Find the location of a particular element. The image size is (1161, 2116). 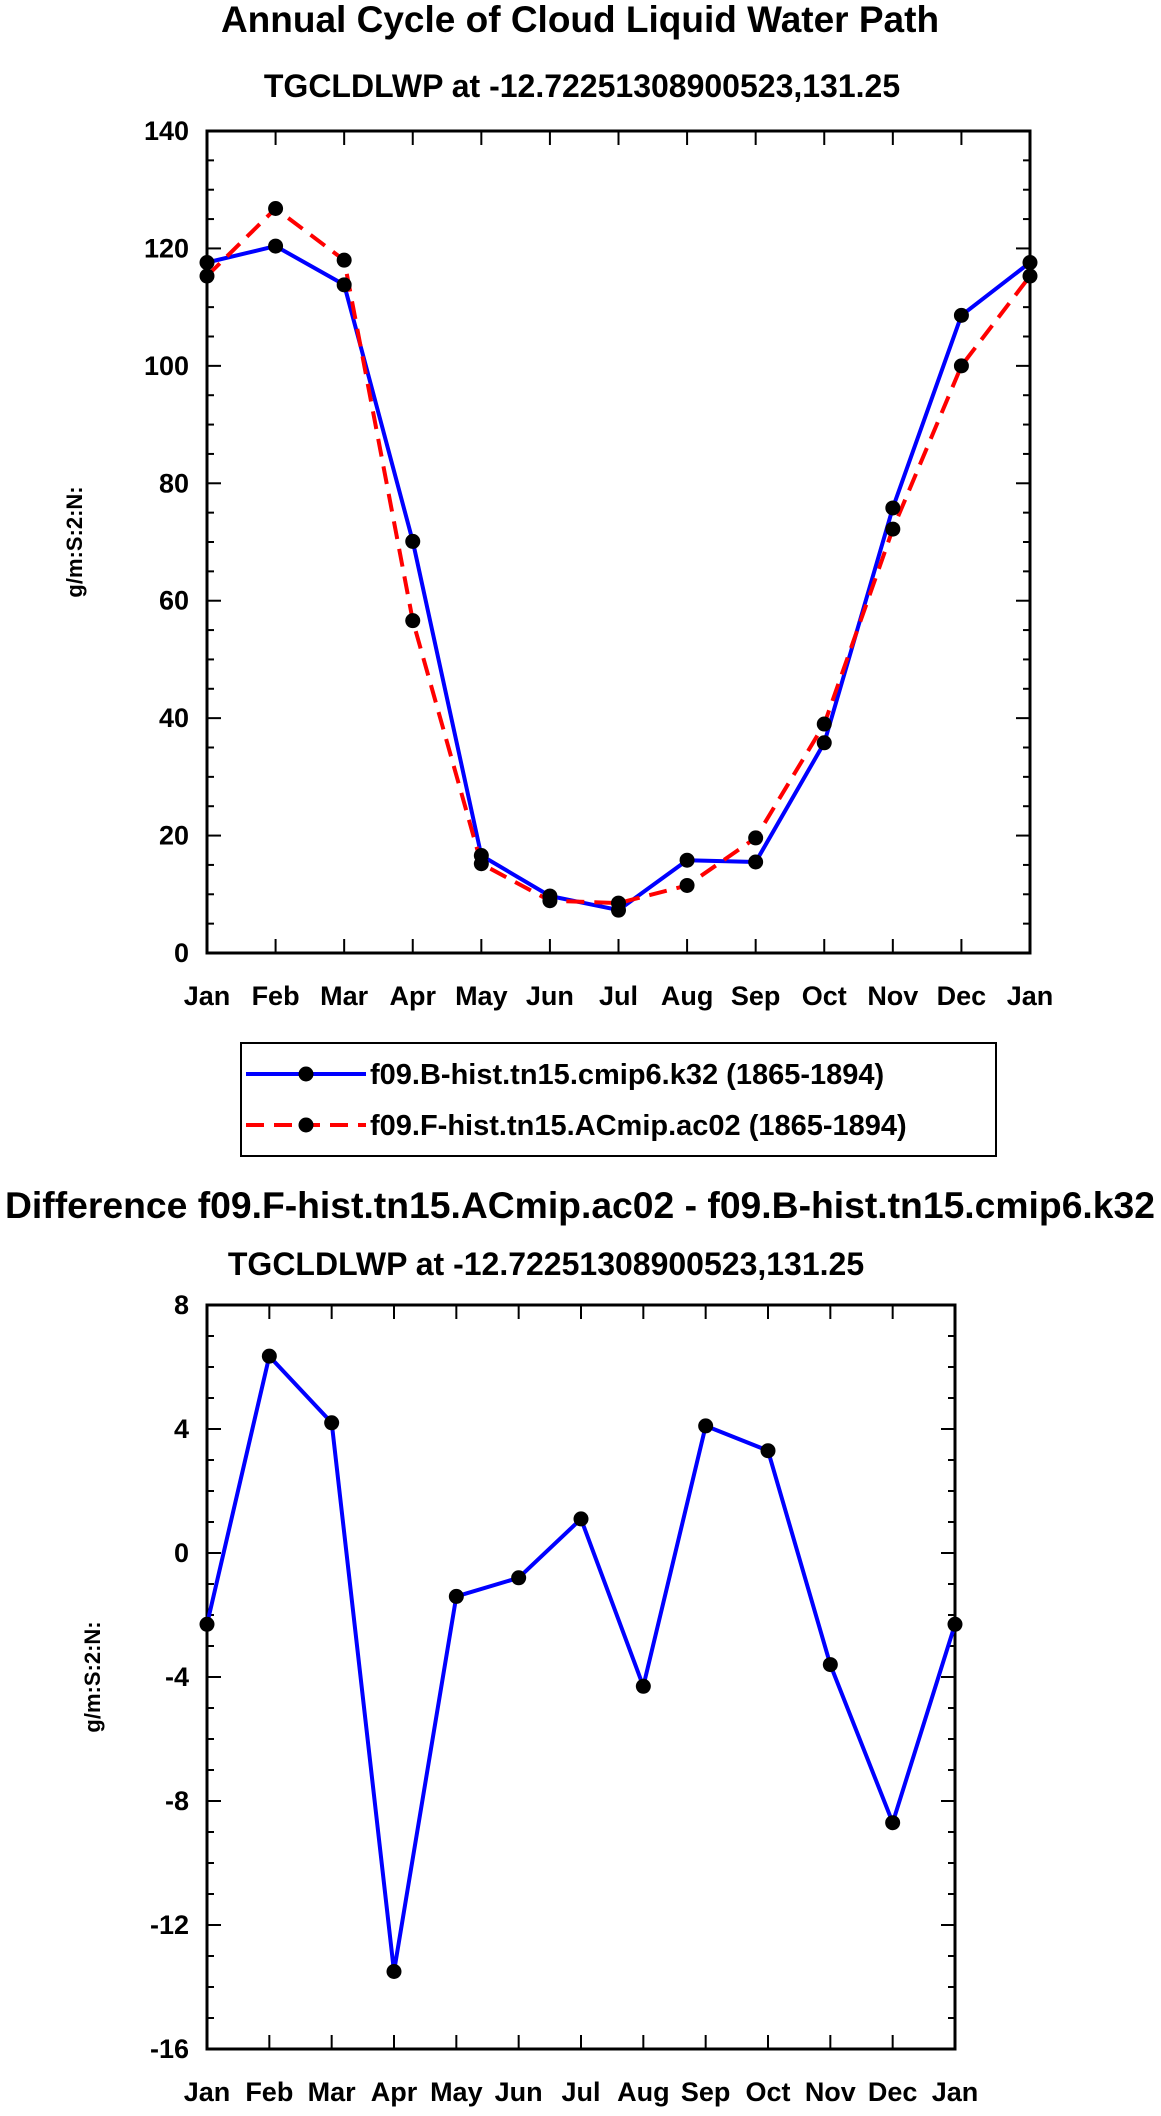

legend-label-series-2: f09.F-hist.tn15.ACmip.ac02 (1865-1894) is located at coordinates (638, 1126).